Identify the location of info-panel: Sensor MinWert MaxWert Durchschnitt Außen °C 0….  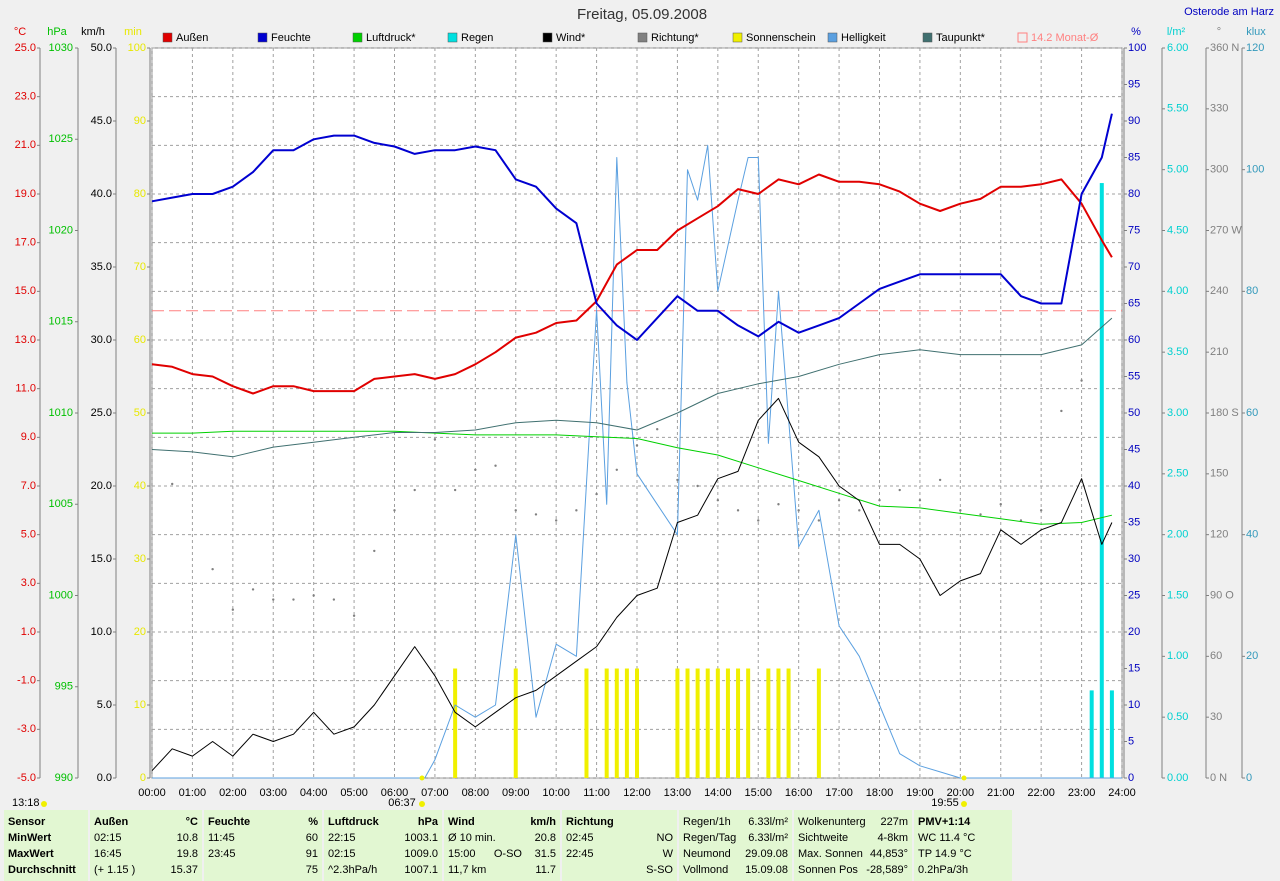
(508, 845).